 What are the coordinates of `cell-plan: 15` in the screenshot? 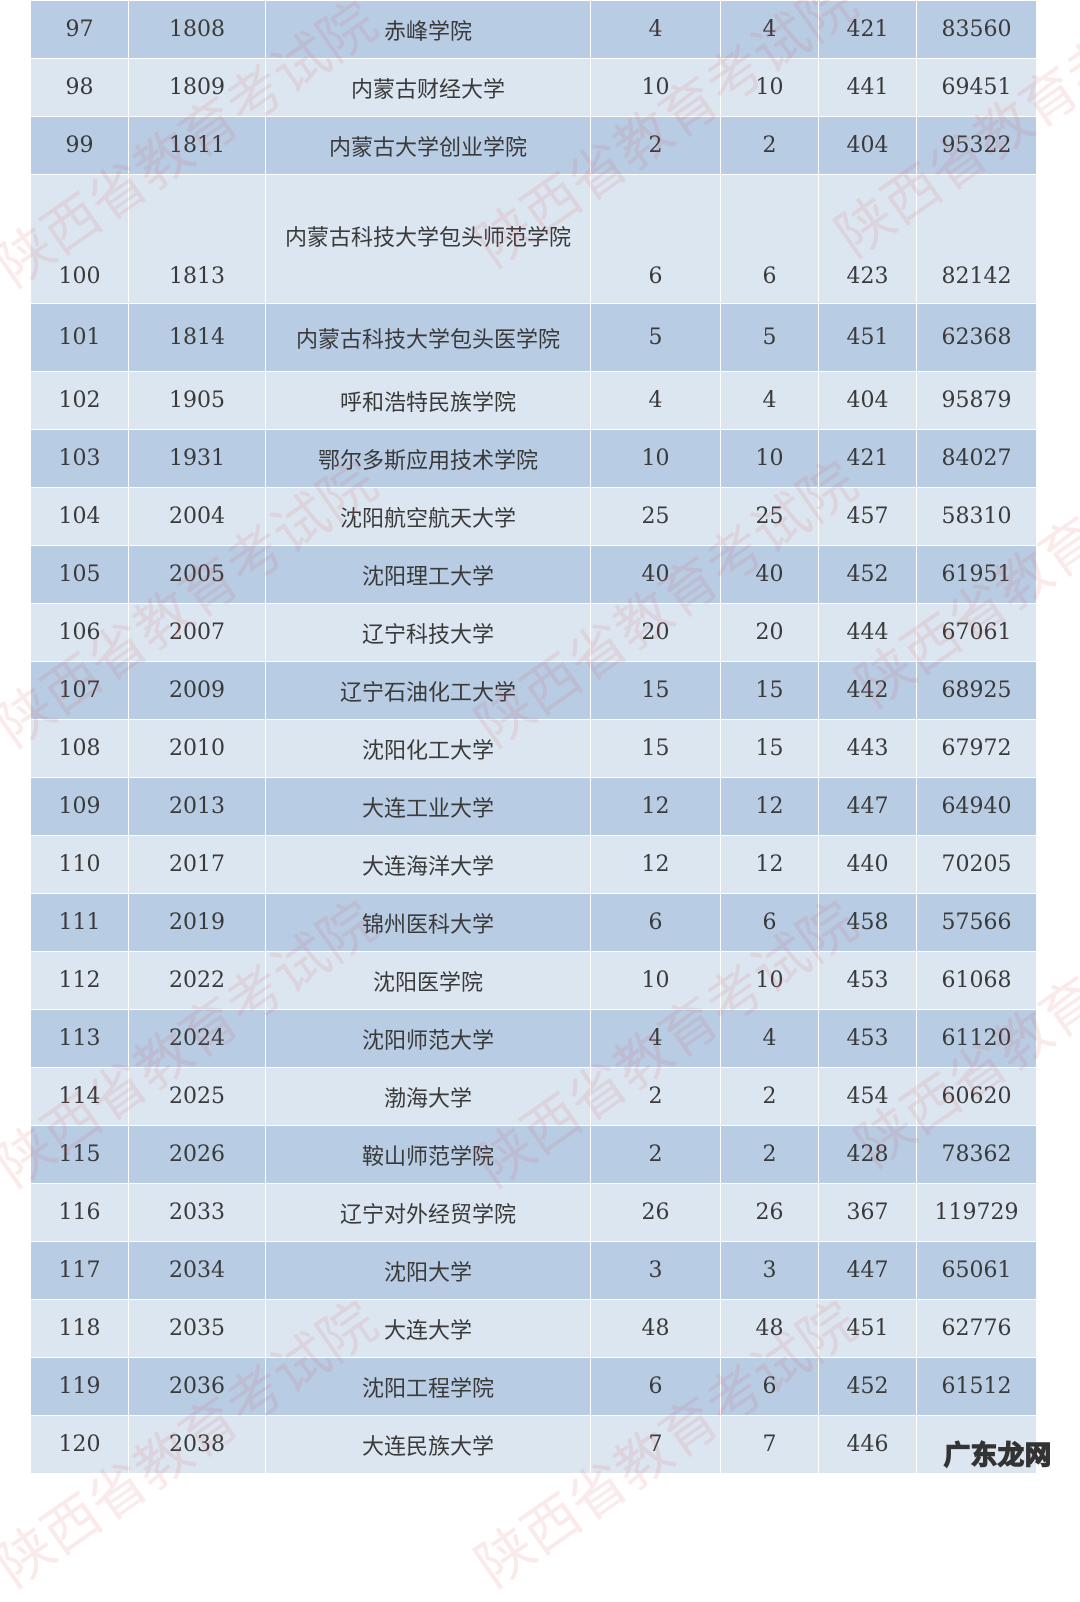 It's located at (655, 690).